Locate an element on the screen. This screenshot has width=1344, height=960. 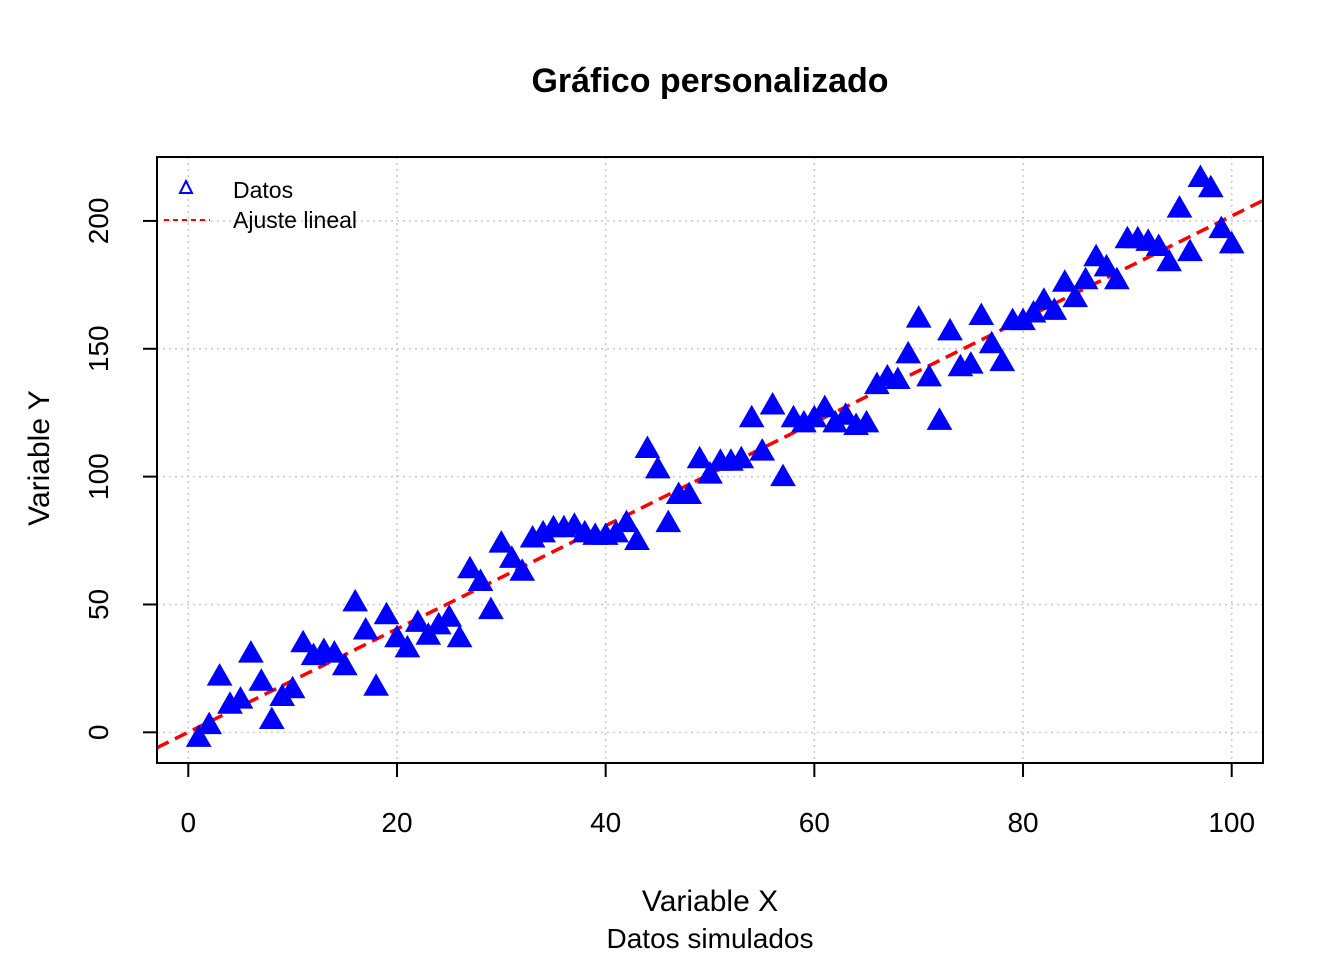
x-tick-label-40: 40 is located at coordinates (605, 822).